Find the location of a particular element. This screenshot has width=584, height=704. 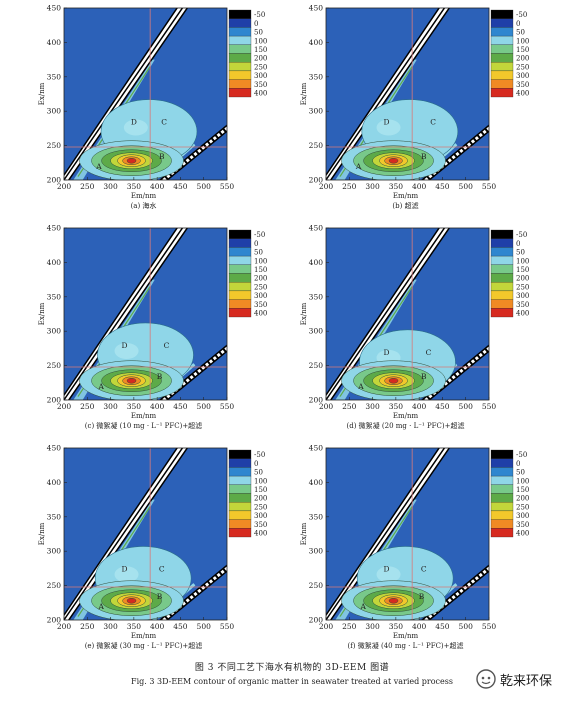

colorbar-label: 50 is located at coordinates (520, 33).